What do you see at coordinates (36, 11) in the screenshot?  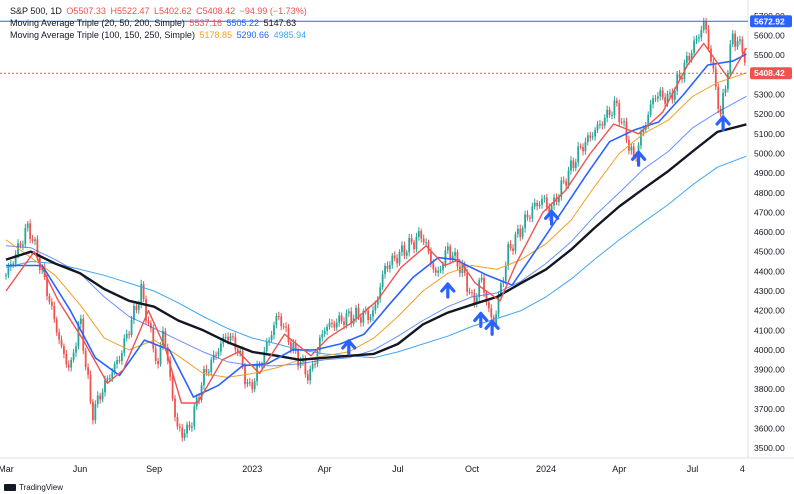 I see `symbol-label: S&P 500, 1D` at bounding box center [36, 11].